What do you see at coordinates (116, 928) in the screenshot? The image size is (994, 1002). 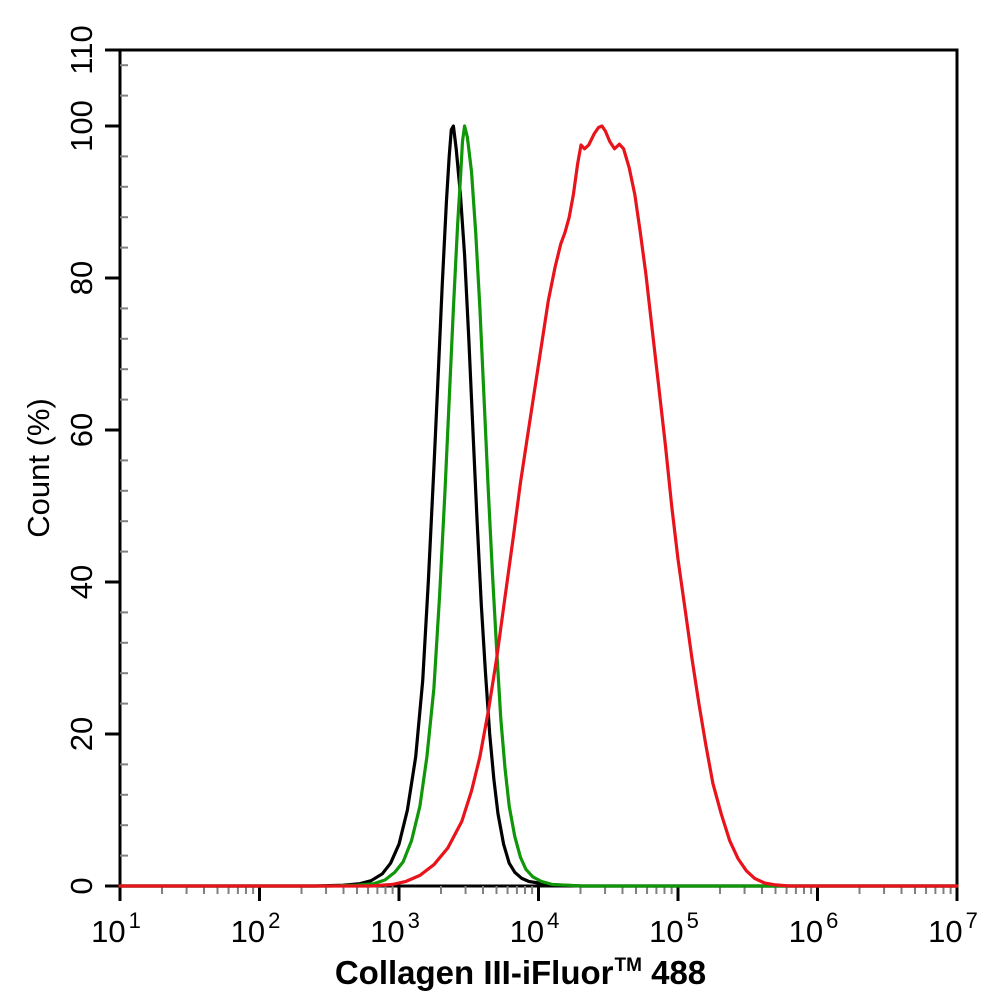 I see `x-tick-label: 10 1` at bounding box center [116, 928].